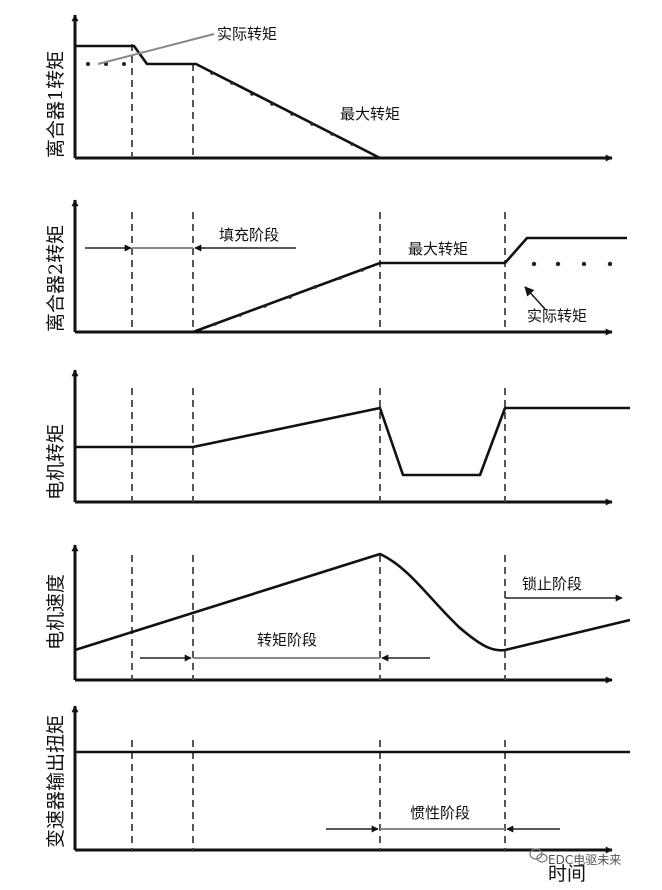  What do you see at coordinates (56, 104) in the screenshot?
I see `clutch1-ylabel: 离合器1转矩` at bounding box center [56, 104].